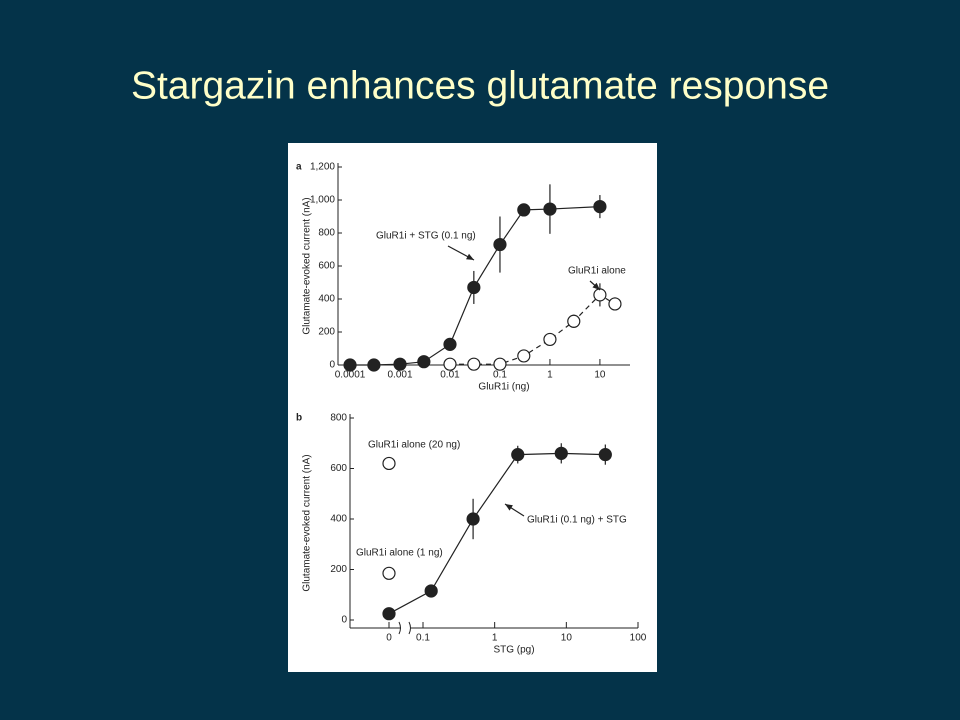 Image resolution: width=960 pixels, height=720 pixels. What do you see at coordinates (299, 418) in the screenshot?
I see `panel-label: b` at bounding box center [299, 418].